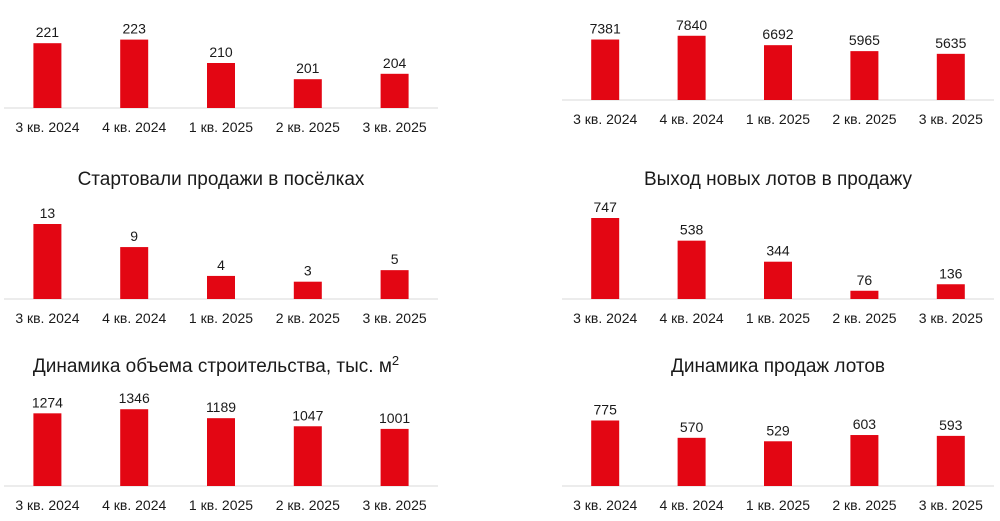  I want to click on data-label: 344, so click(778, 251).